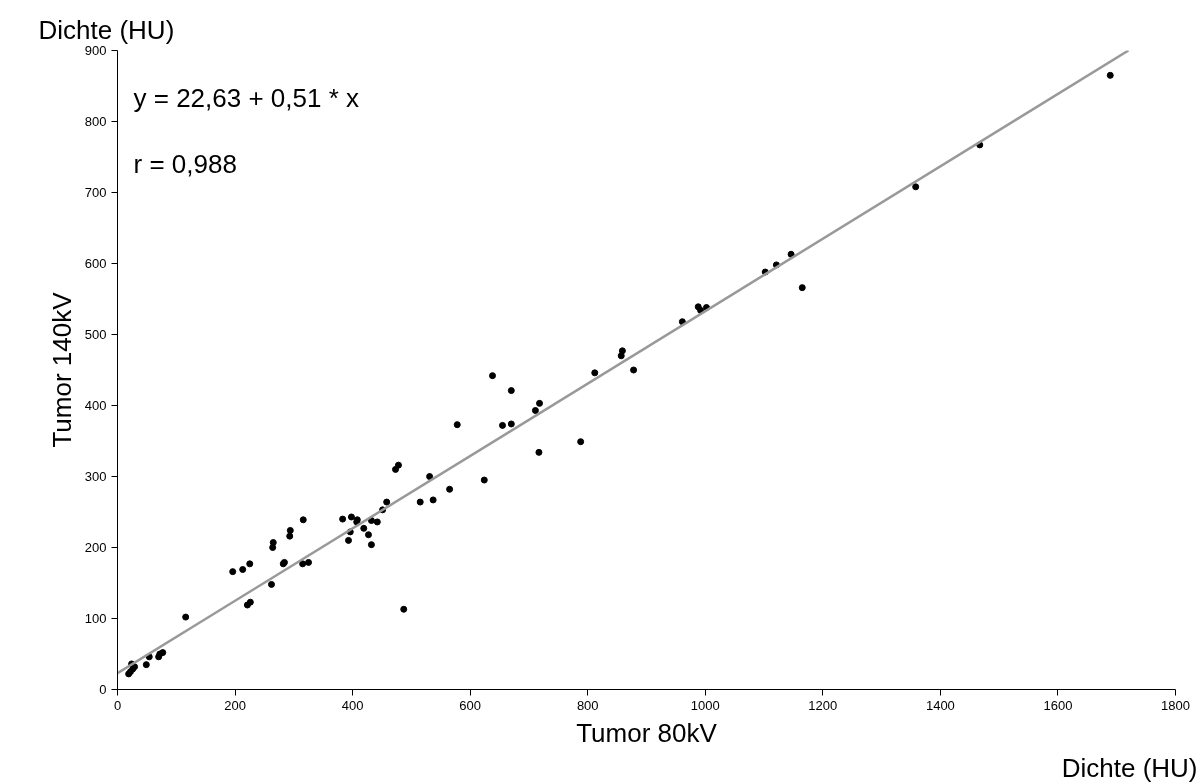 The height and width of the screenshot is (782, 1201). Describe the element at coordinates (61, 369) in the screenshot. I see `y-axis-title: Tumor 140kV` at that location.